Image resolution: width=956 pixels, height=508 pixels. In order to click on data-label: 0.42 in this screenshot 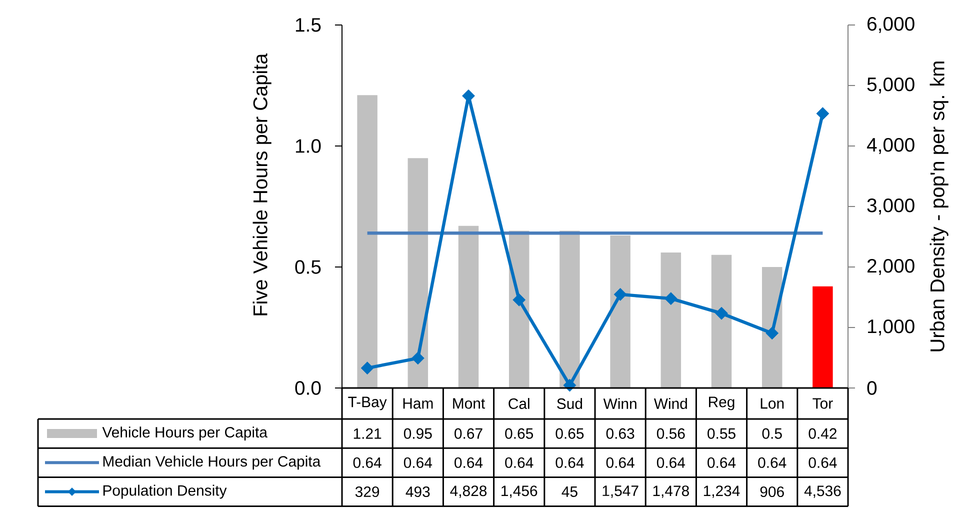, I will do `click(822, 433)`.